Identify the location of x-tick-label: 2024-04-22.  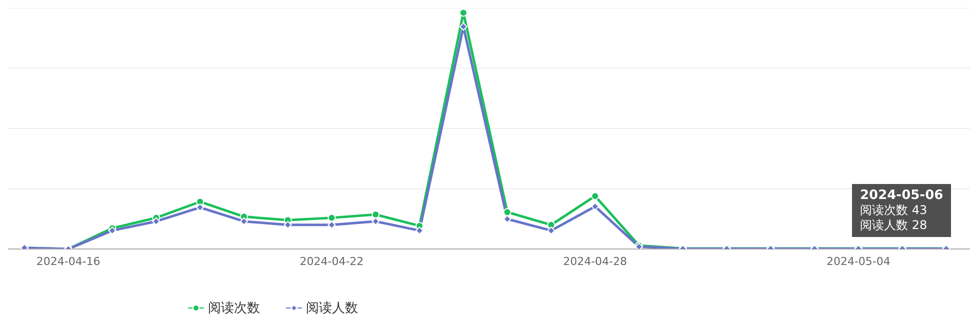
(332, 261).